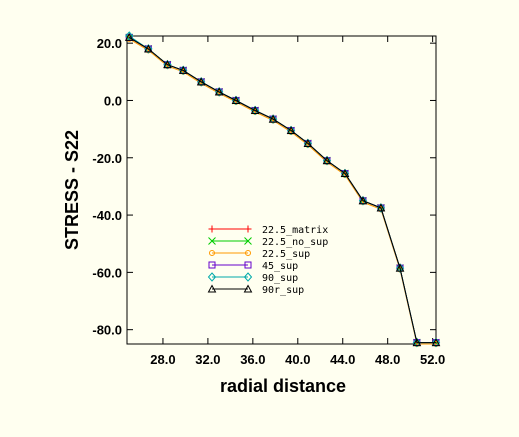  What do you see at coordinates (283, 386) in the screenshot?
I see `x-axis-title: radial distance` at bounding box center [283, 386].